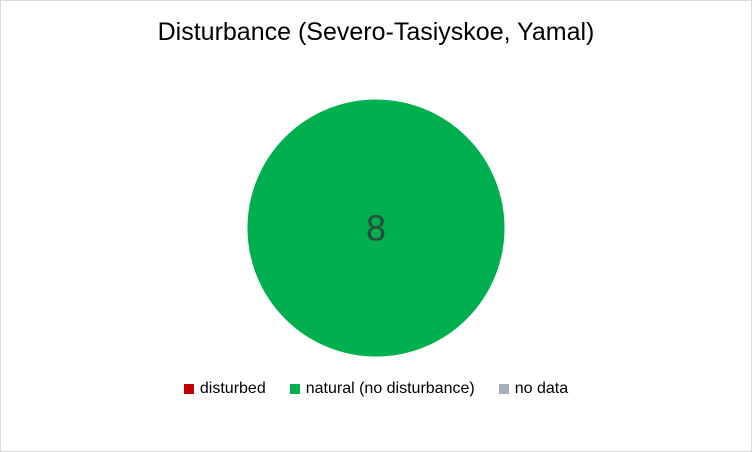 The height and width of the screenshot is (452, 752). What do you see at coordinates (541, 388) in the screenshot?
I see `legend-label-no-data: no data` at bounding box center [541, 388].